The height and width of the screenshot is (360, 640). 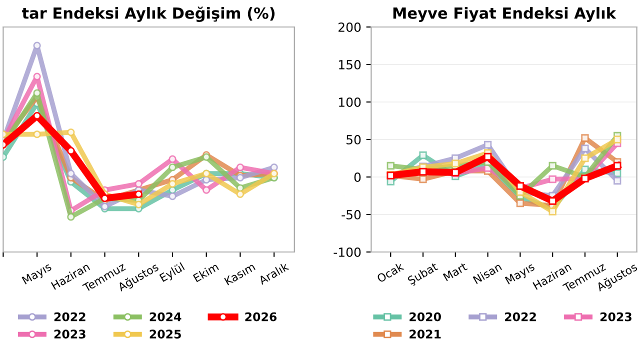 What do you see at coordinates (353, 139) in the screenshot?
I see `y-tick-label: 50` at bounding box center [353, 139].